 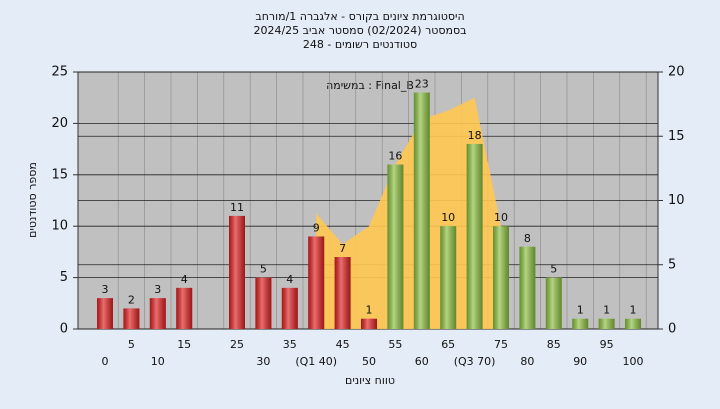 What do you see at coordinates (422, 84) in the screenshot?
I see `data-label: 23` at bounding box center [422, 84].